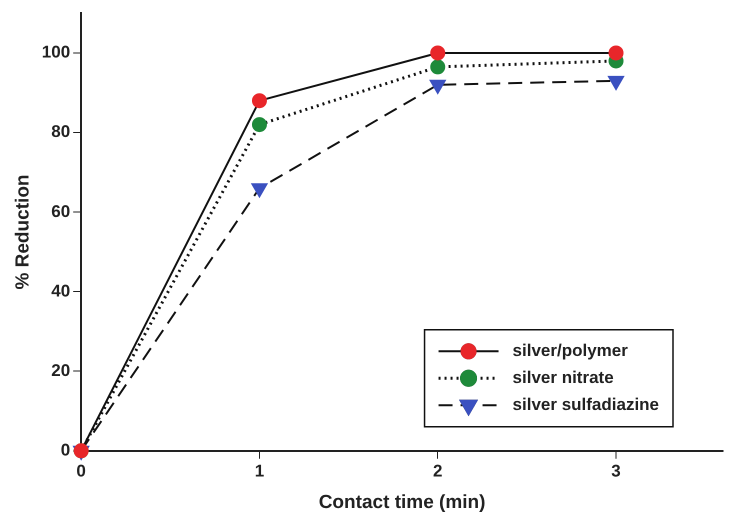  I want to click on x-axis-title: Contact time (min), so click(402, 502).